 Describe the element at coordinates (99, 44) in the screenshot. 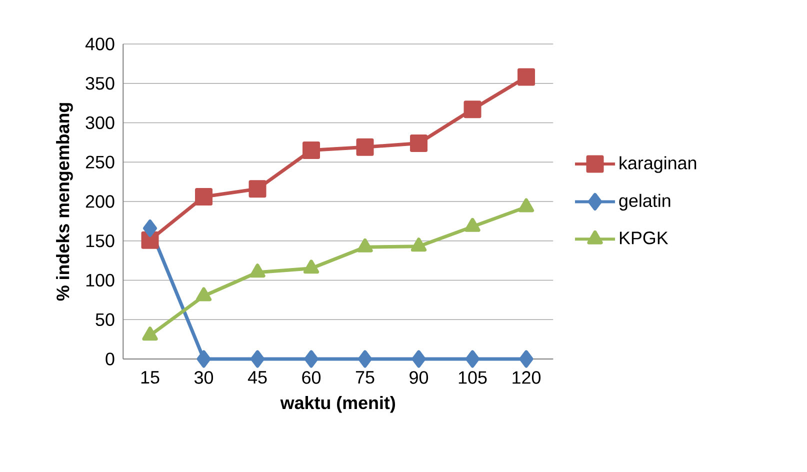

I see `y-tick-label: 400` at that location.